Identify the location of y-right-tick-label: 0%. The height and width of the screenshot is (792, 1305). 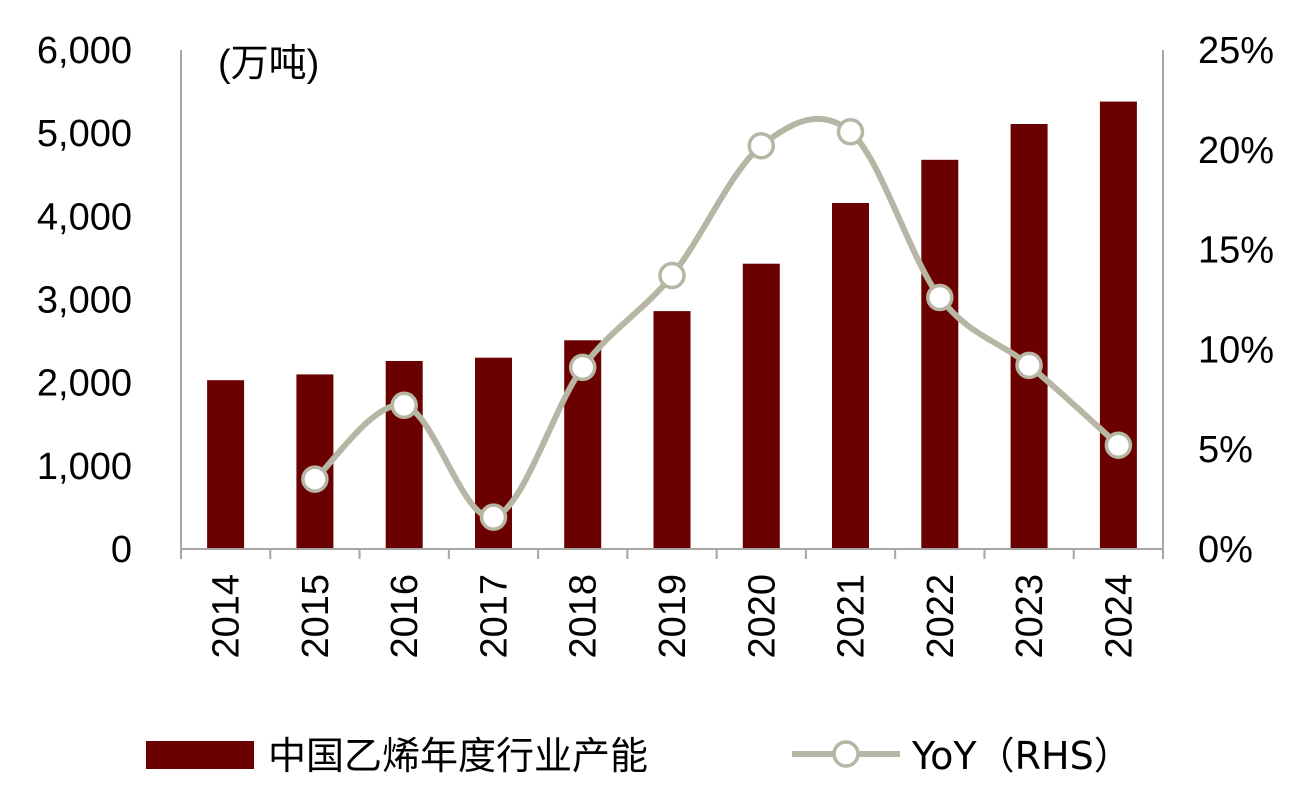
(1225, 550).